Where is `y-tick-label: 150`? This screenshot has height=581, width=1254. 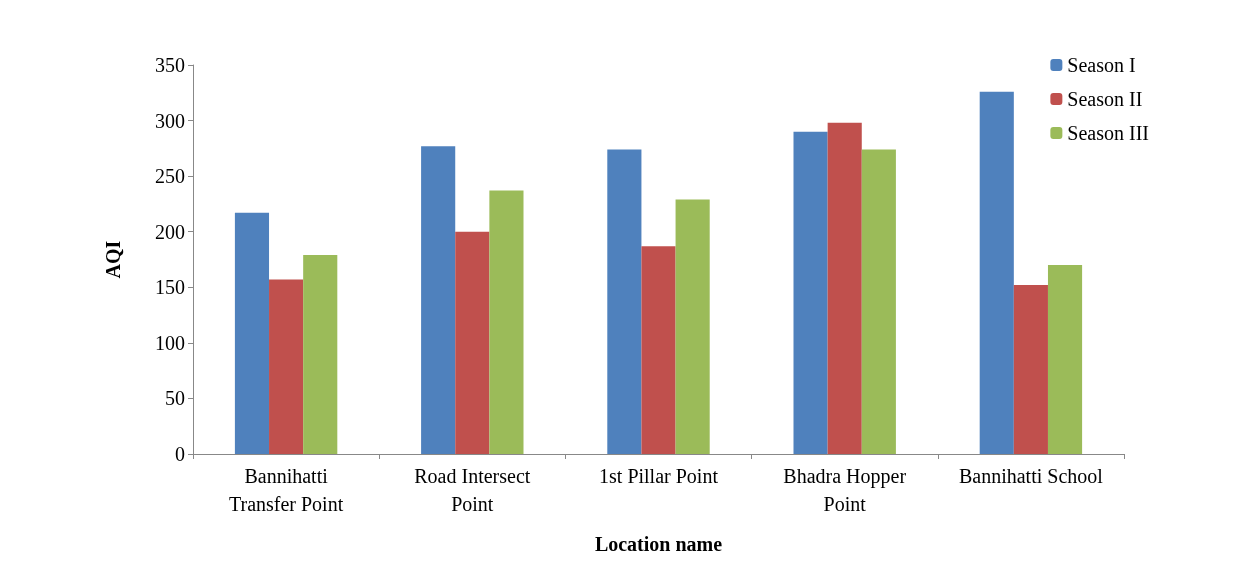
y-tick-label: 150 is located at coordinates (170, 287).